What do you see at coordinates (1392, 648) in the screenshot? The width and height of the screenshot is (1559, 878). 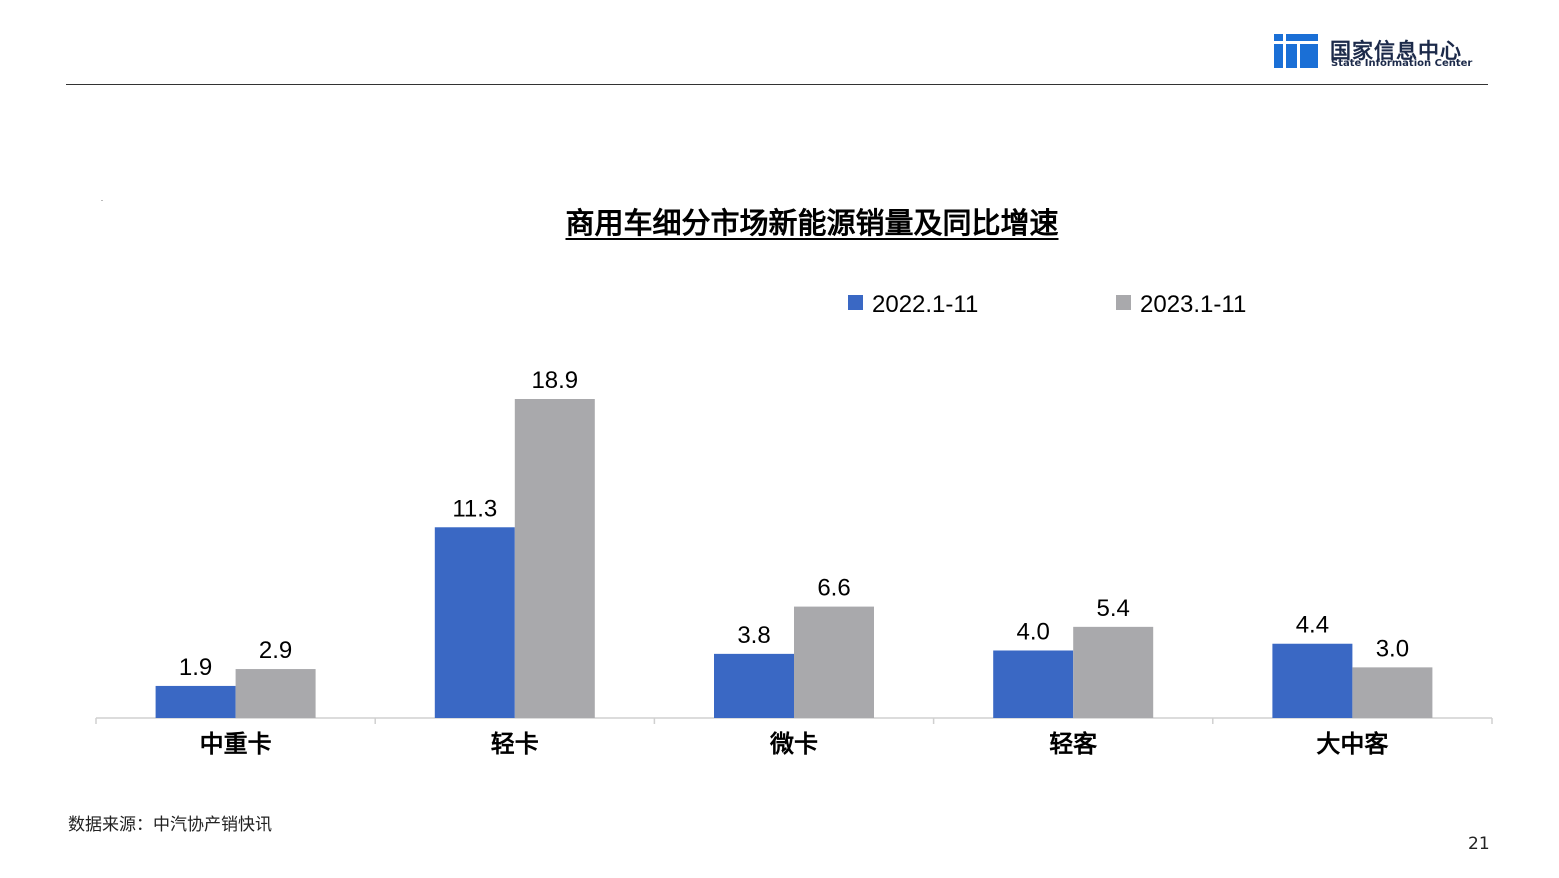 I see `data-label: 3.0` at bounding box center [1392, 648].